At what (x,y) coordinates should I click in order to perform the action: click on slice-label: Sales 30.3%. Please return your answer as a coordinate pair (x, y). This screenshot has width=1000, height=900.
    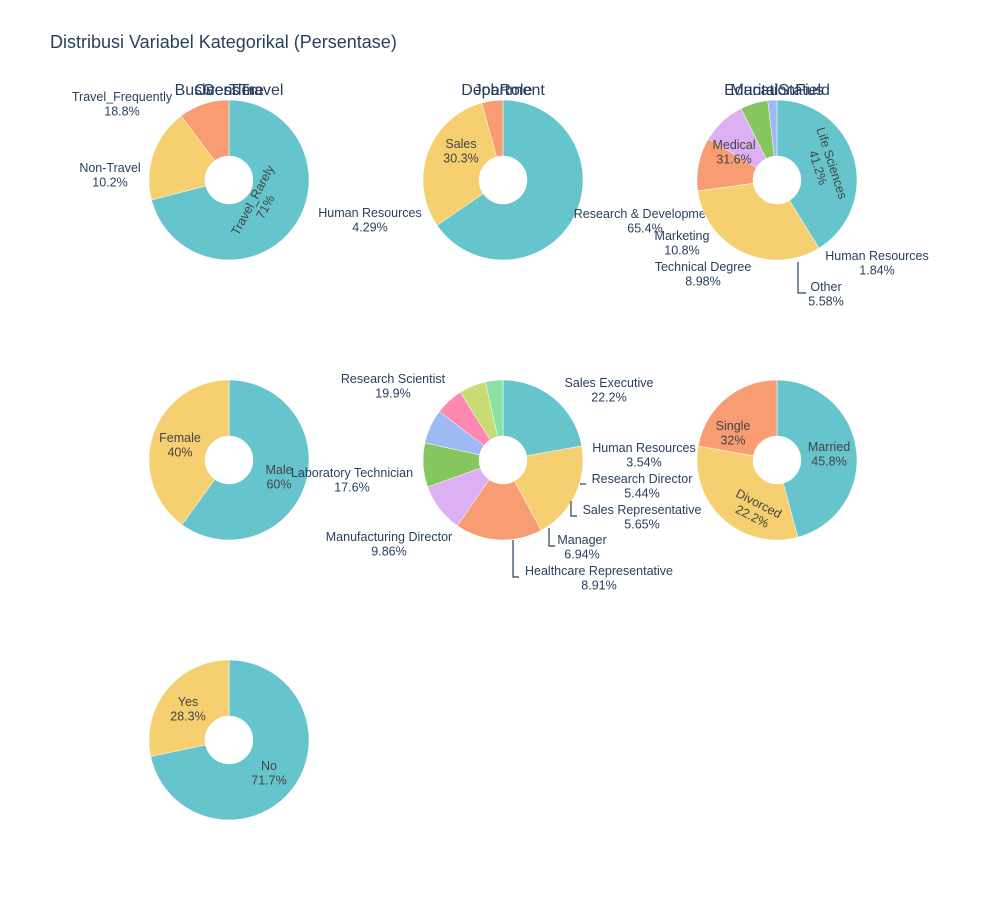
    Looking at the image, I should click on (460, 151).